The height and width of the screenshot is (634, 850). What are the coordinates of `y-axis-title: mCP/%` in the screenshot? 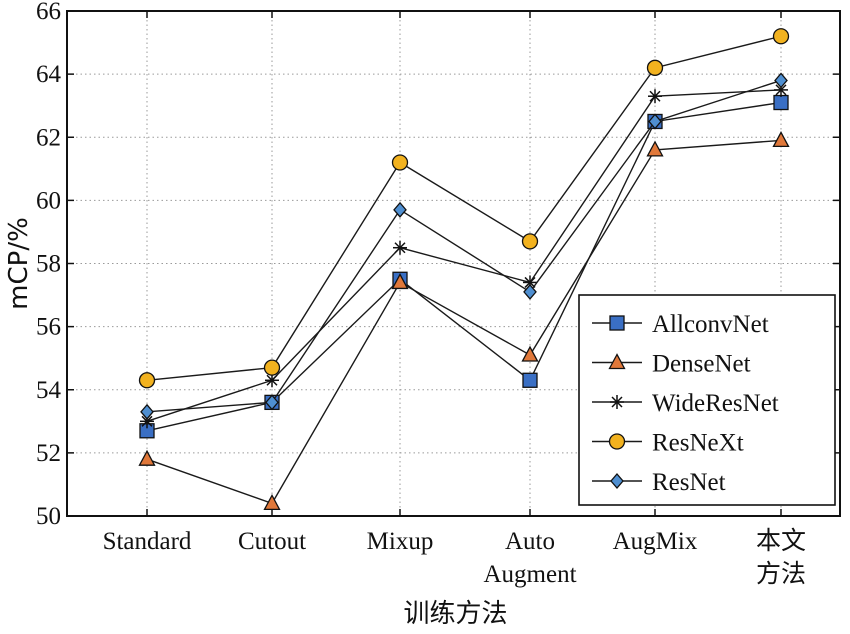 It's located at (19, 263).